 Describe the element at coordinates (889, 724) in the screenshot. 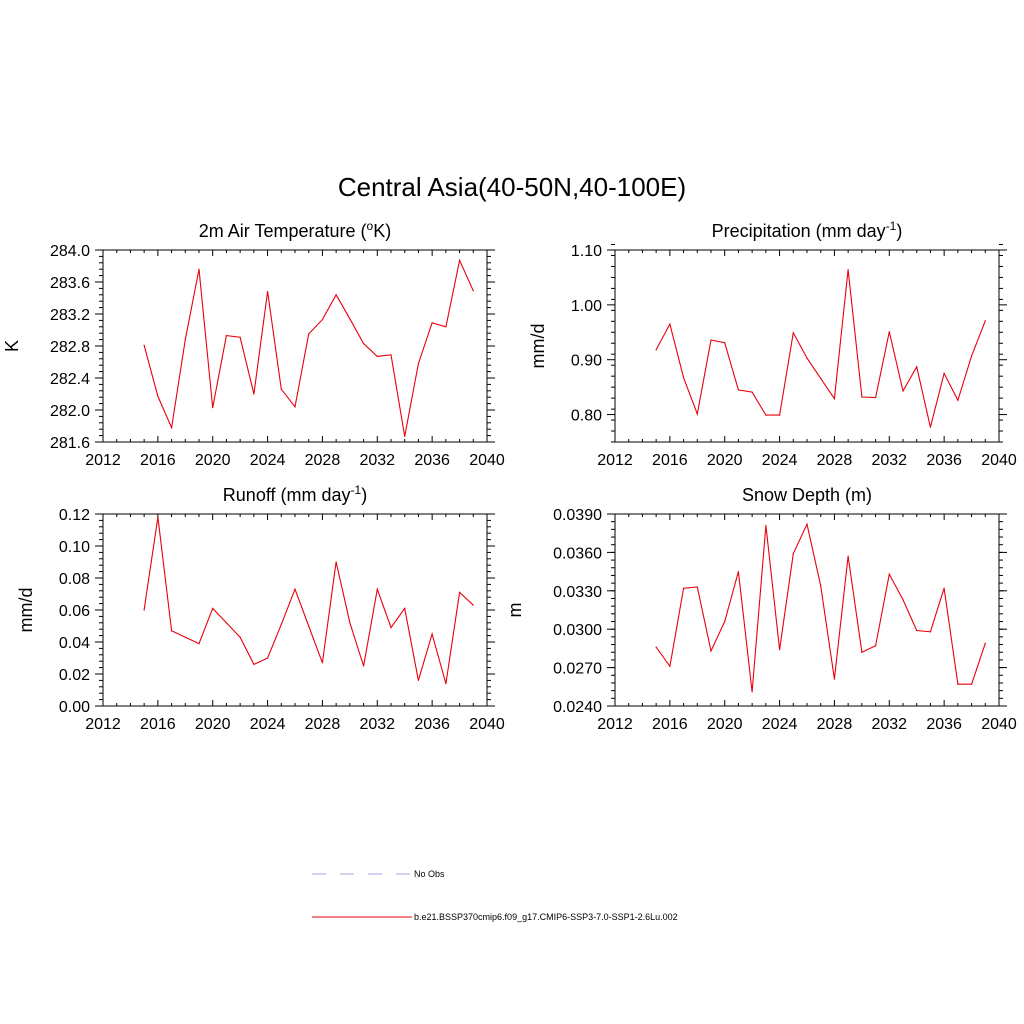

I see `x-tick-label: 2032` at that location.